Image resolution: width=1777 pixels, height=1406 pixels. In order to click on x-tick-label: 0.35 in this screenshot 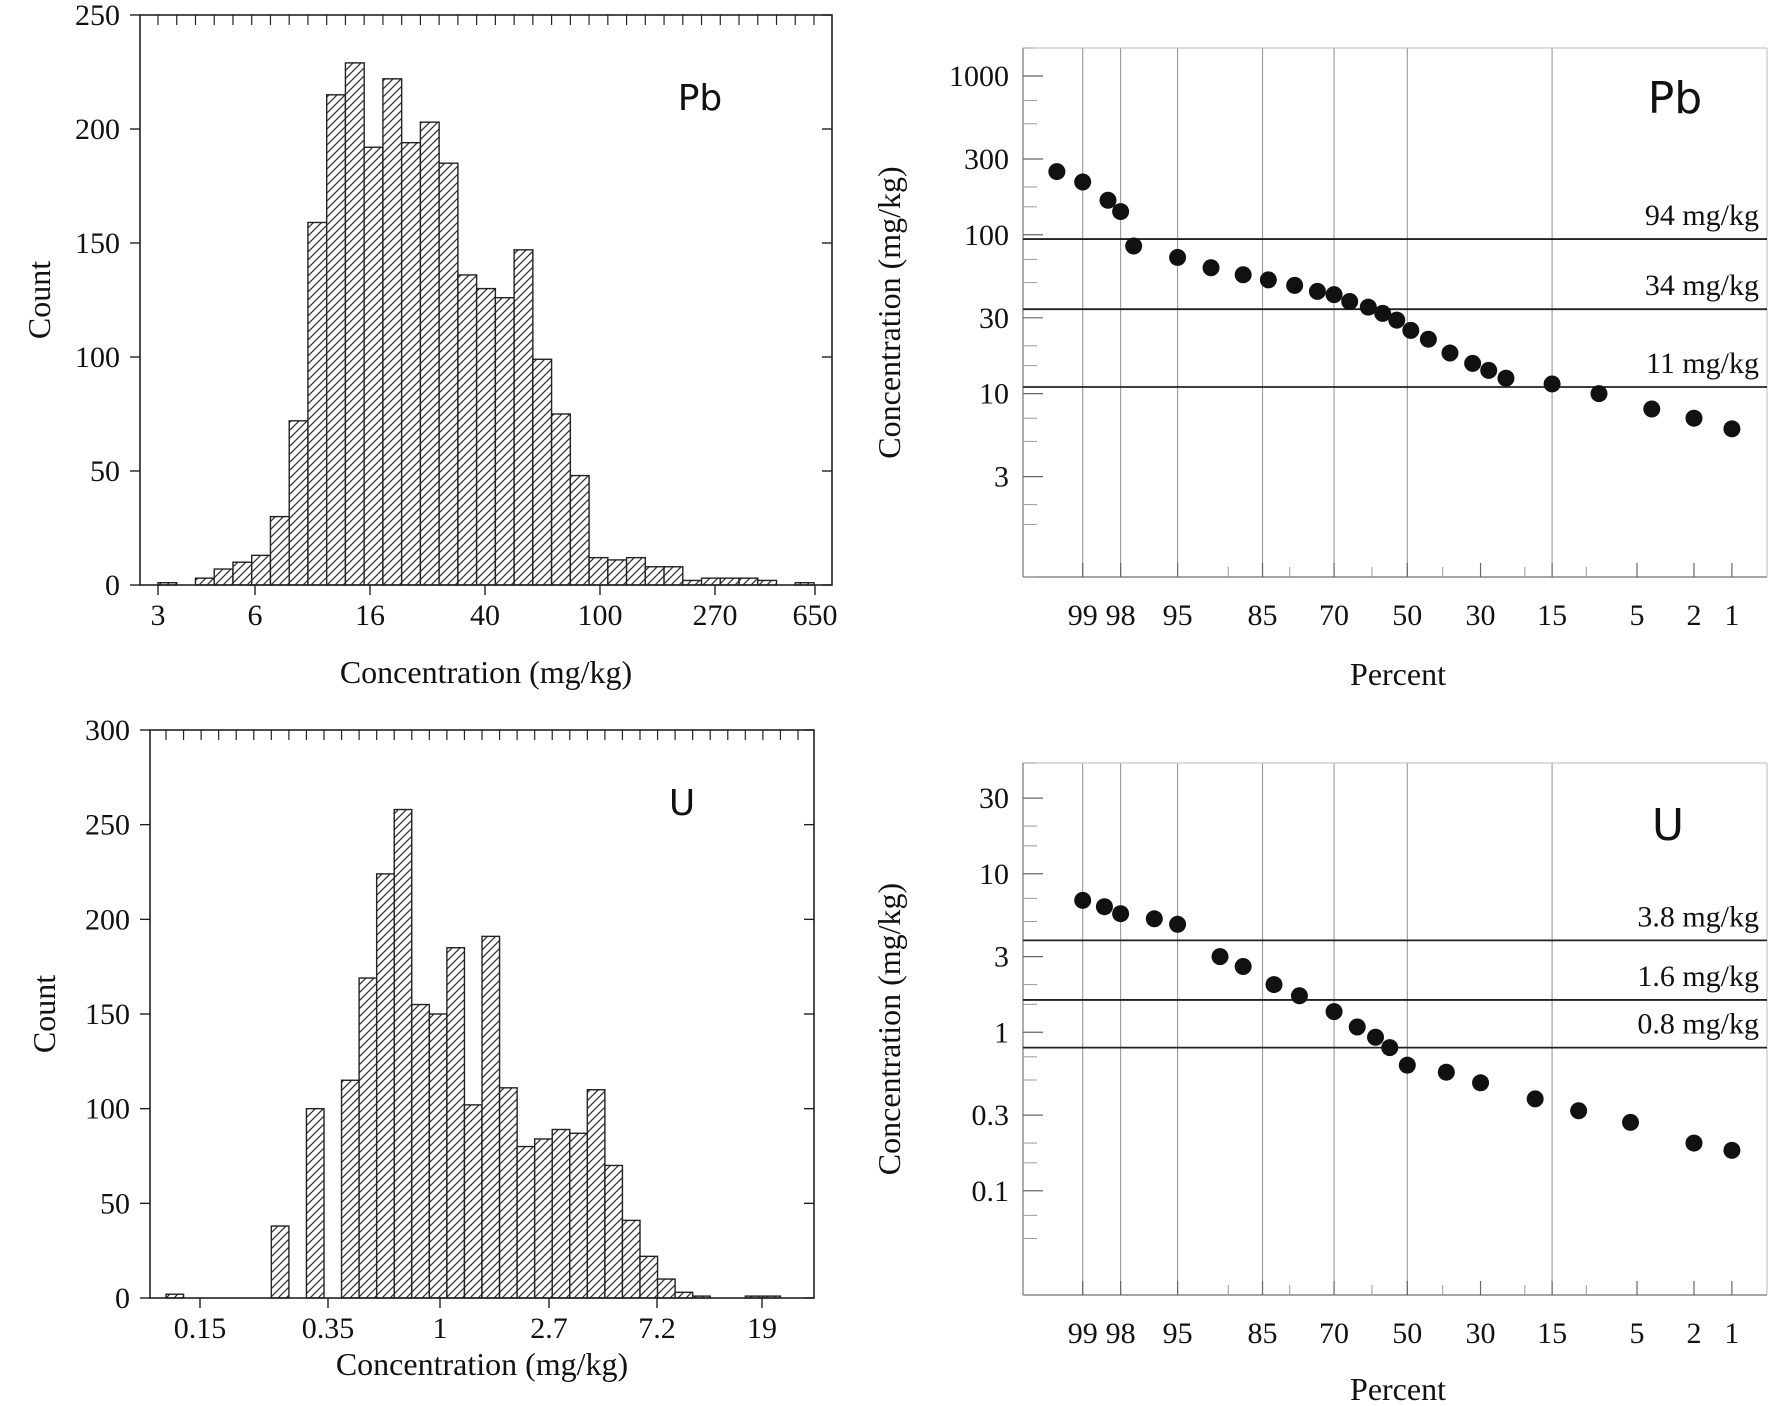, I will do `click(328, 1328)`.